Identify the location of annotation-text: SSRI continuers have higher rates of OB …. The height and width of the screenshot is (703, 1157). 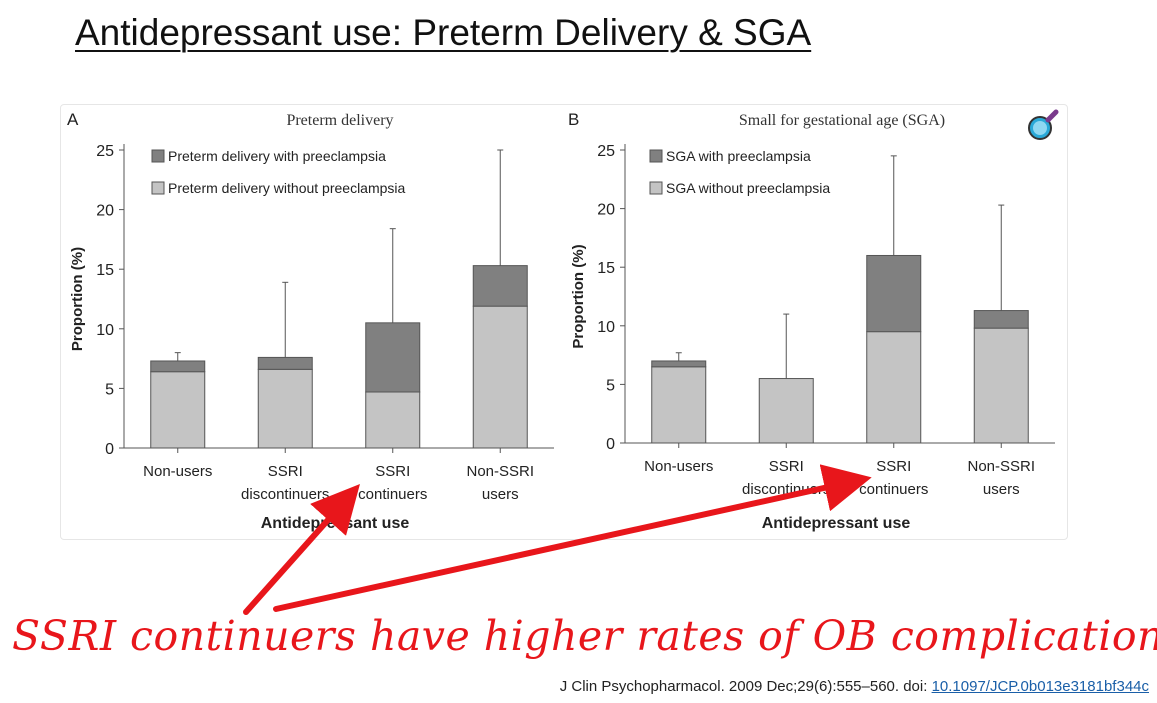
(584, 636).